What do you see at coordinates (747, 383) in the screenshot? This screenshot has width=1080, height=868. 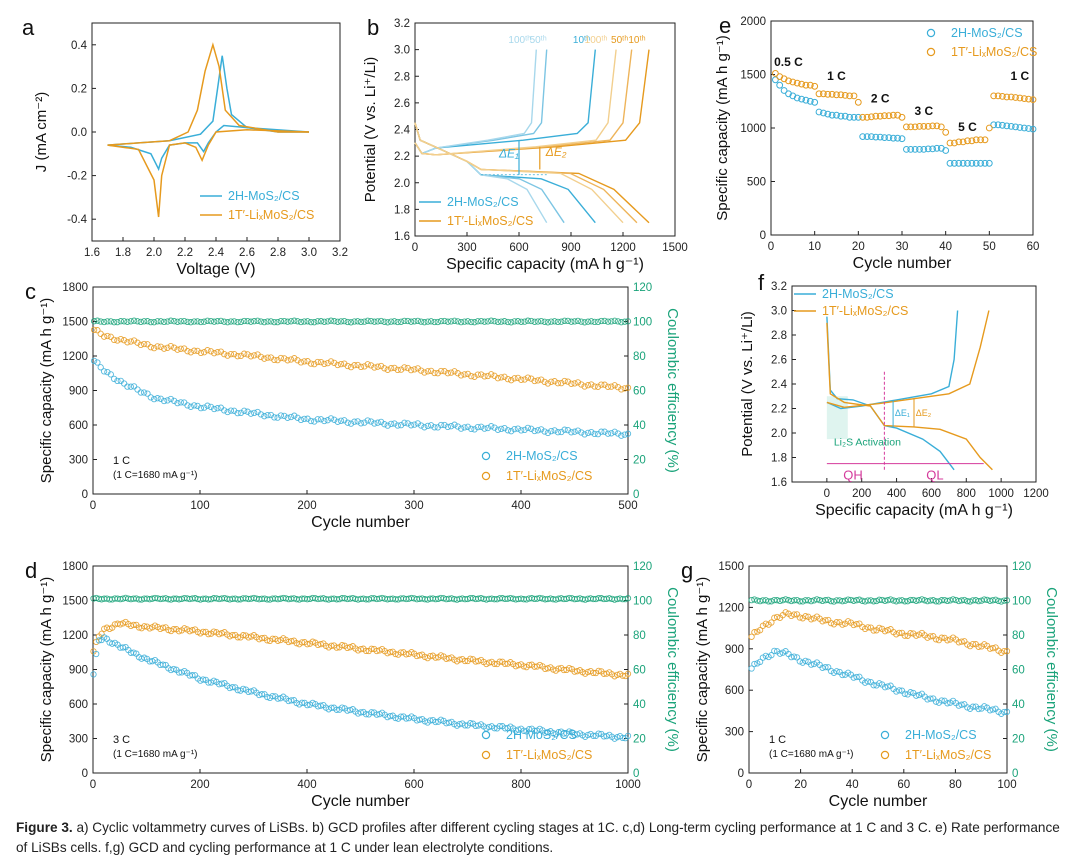 I see `y-axis-label: Potential (V vs. Li⁺/Li)` at bounding box center [747, 383].